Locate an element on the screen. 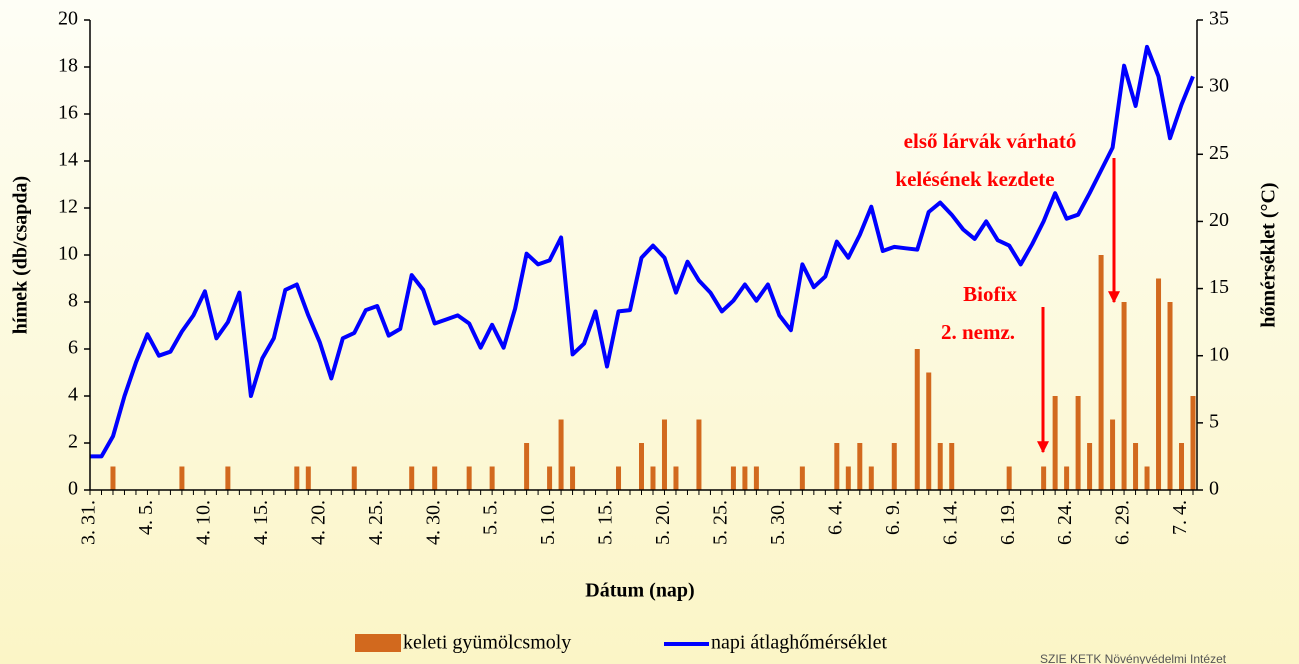 The height and width of the screenshot is (664, 1299). y2-tick-label: 35 is located at coordinates (1219, 19).